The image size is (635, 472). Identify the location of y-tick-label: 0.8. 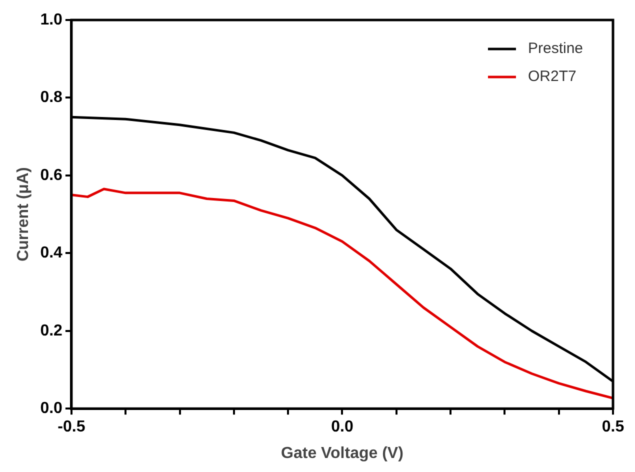
(51, 97).